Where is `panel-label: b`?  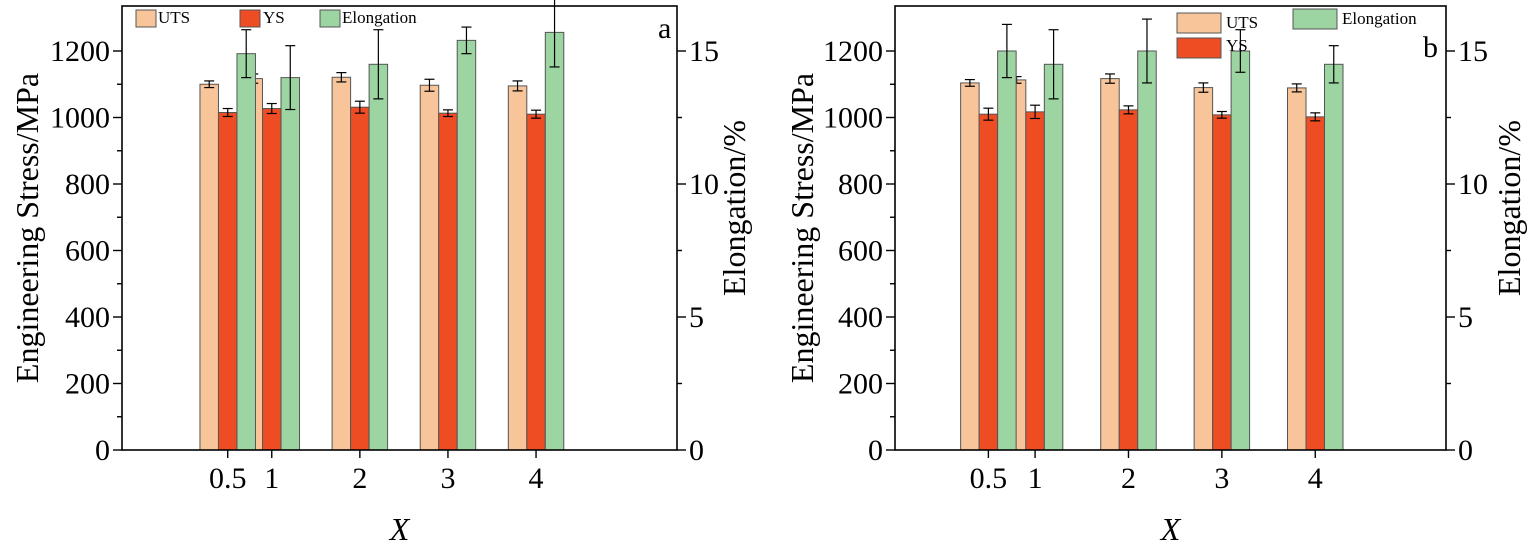 panel-label: b is located at coordinates (1430, 47).